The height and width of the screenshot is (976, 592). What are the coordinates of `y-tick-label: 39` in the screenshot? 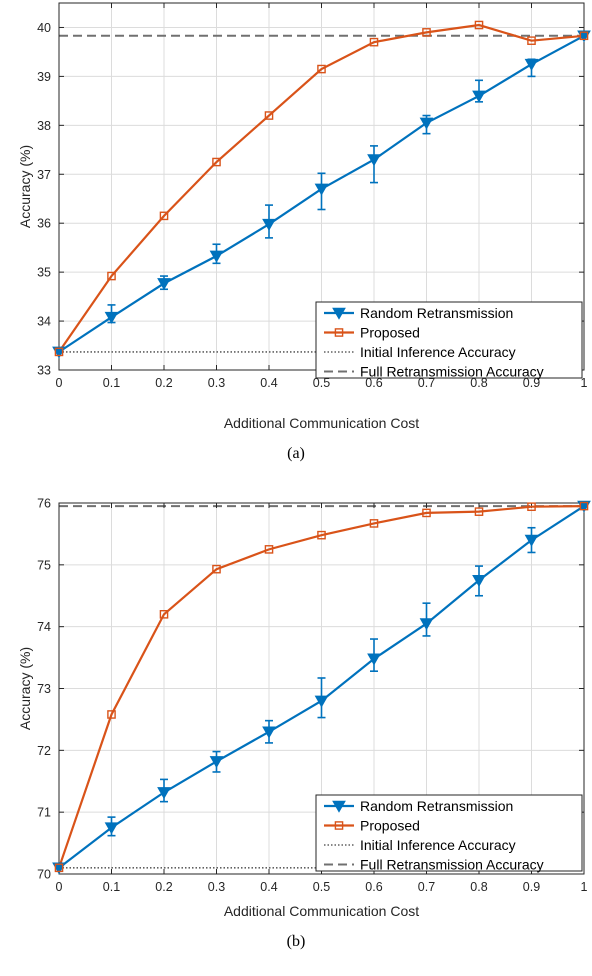 It's located at (44, 77).